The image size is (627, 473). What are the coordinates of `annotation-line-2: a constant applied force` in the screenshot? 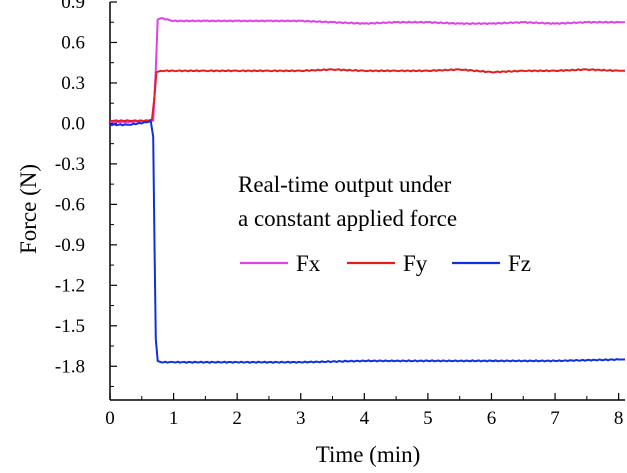 It's located at (347, 218).